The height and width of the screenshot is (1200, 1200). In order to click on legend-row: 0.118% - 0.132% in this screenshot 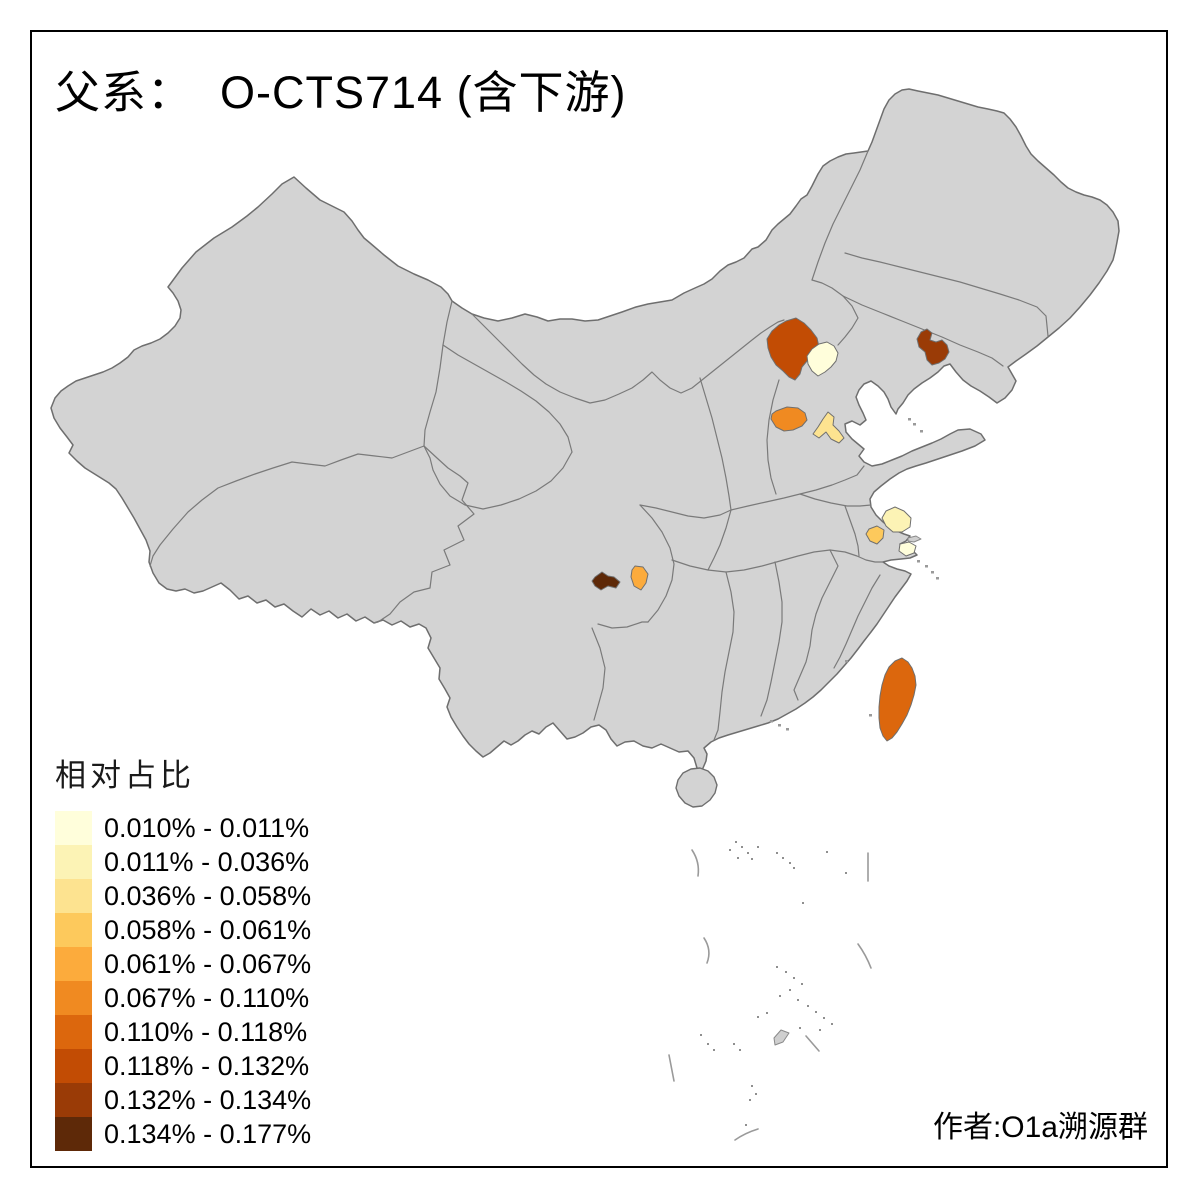, I will do `click(183, 1066)`.